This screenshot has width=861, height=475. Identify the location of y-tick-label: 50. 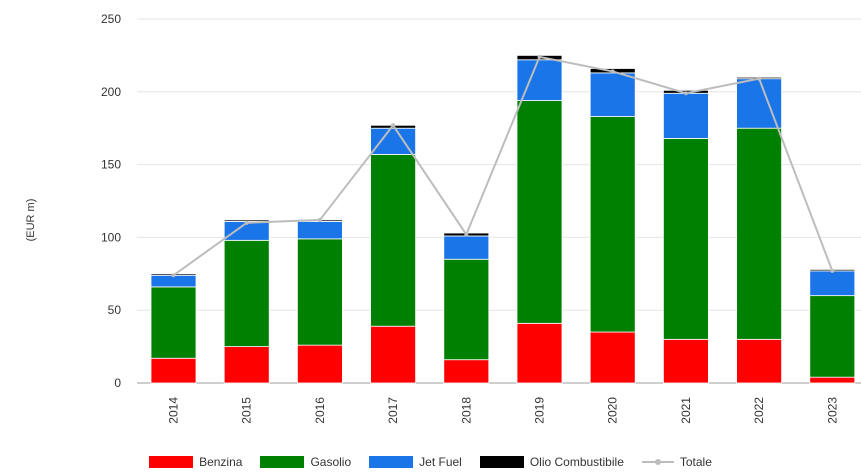
(115, 310).